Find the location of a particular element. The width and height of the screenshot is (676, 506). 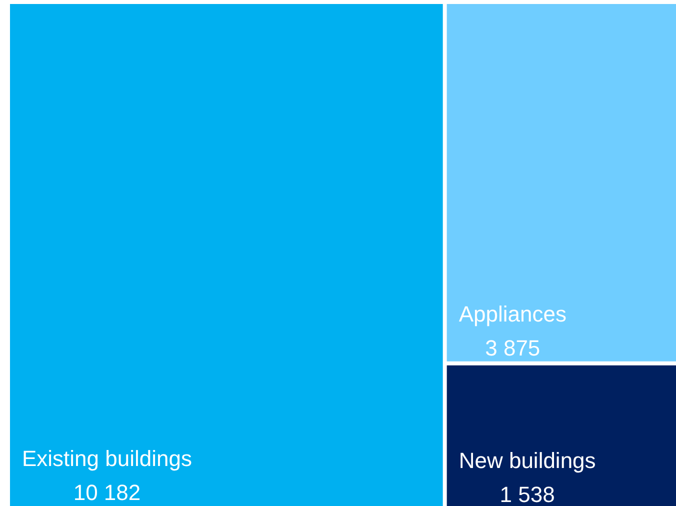

category-label: Existing buildings is located at coordinates (107, 458).